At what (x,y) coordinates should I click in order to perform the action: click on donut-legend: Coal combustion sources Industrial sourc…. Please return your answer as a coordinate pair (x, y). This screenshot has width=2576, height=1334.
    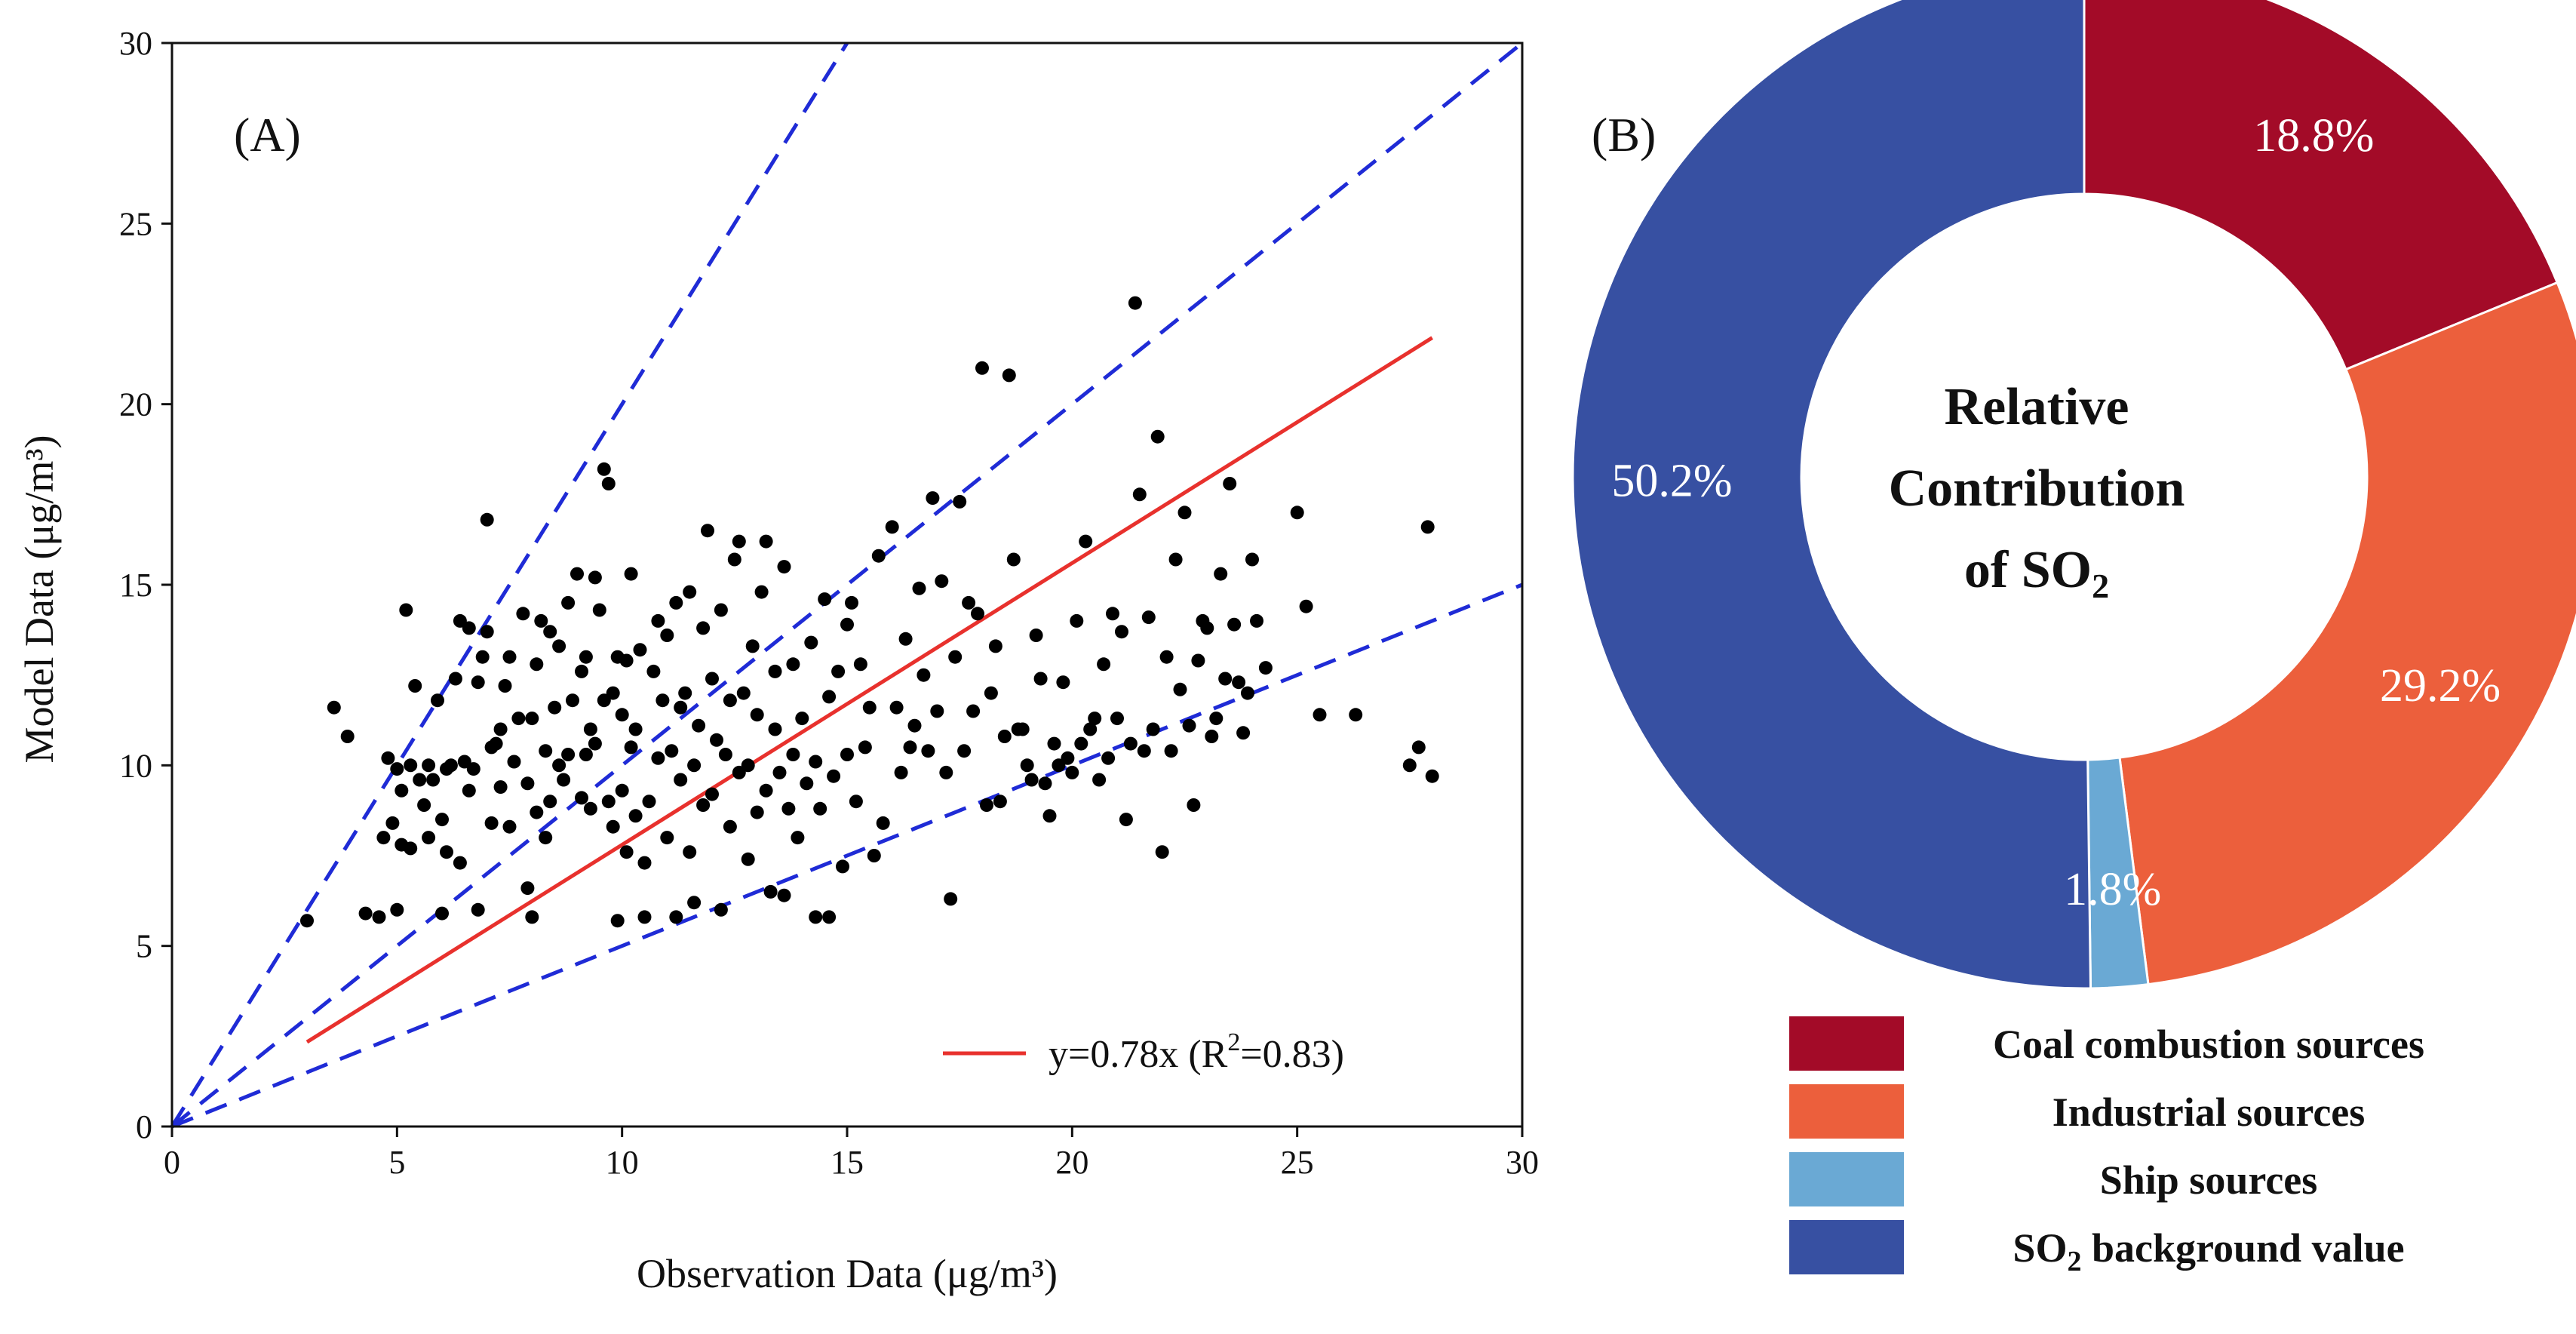
    Looking at the image, I should click on (2106, 1146).